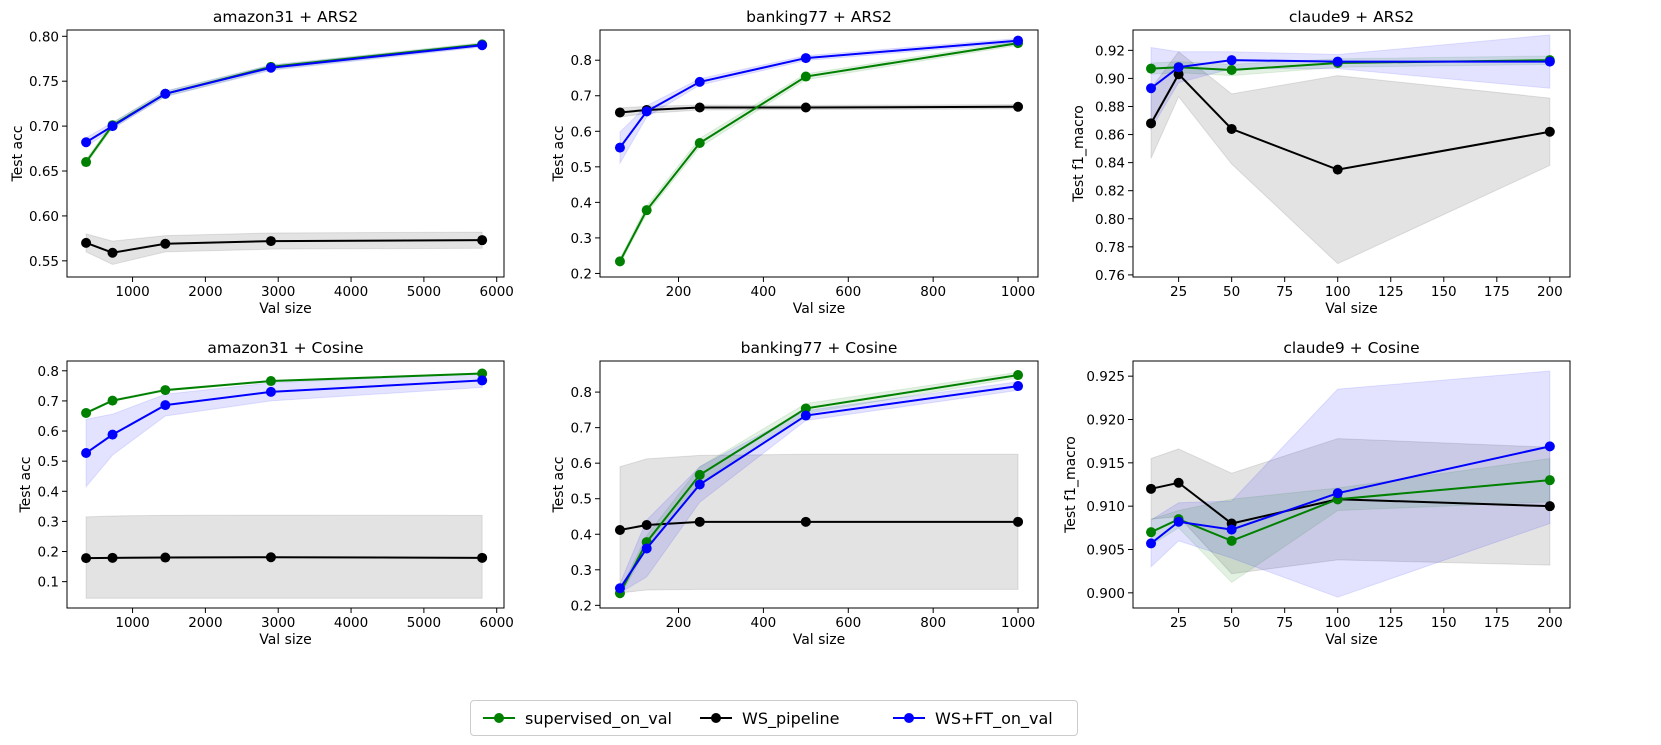 The width and height of the screenshot is (1661, 745). Describe the element at coordinates (497, 623) in the screenshot. I see `x-tick-label: 6000` at that location.